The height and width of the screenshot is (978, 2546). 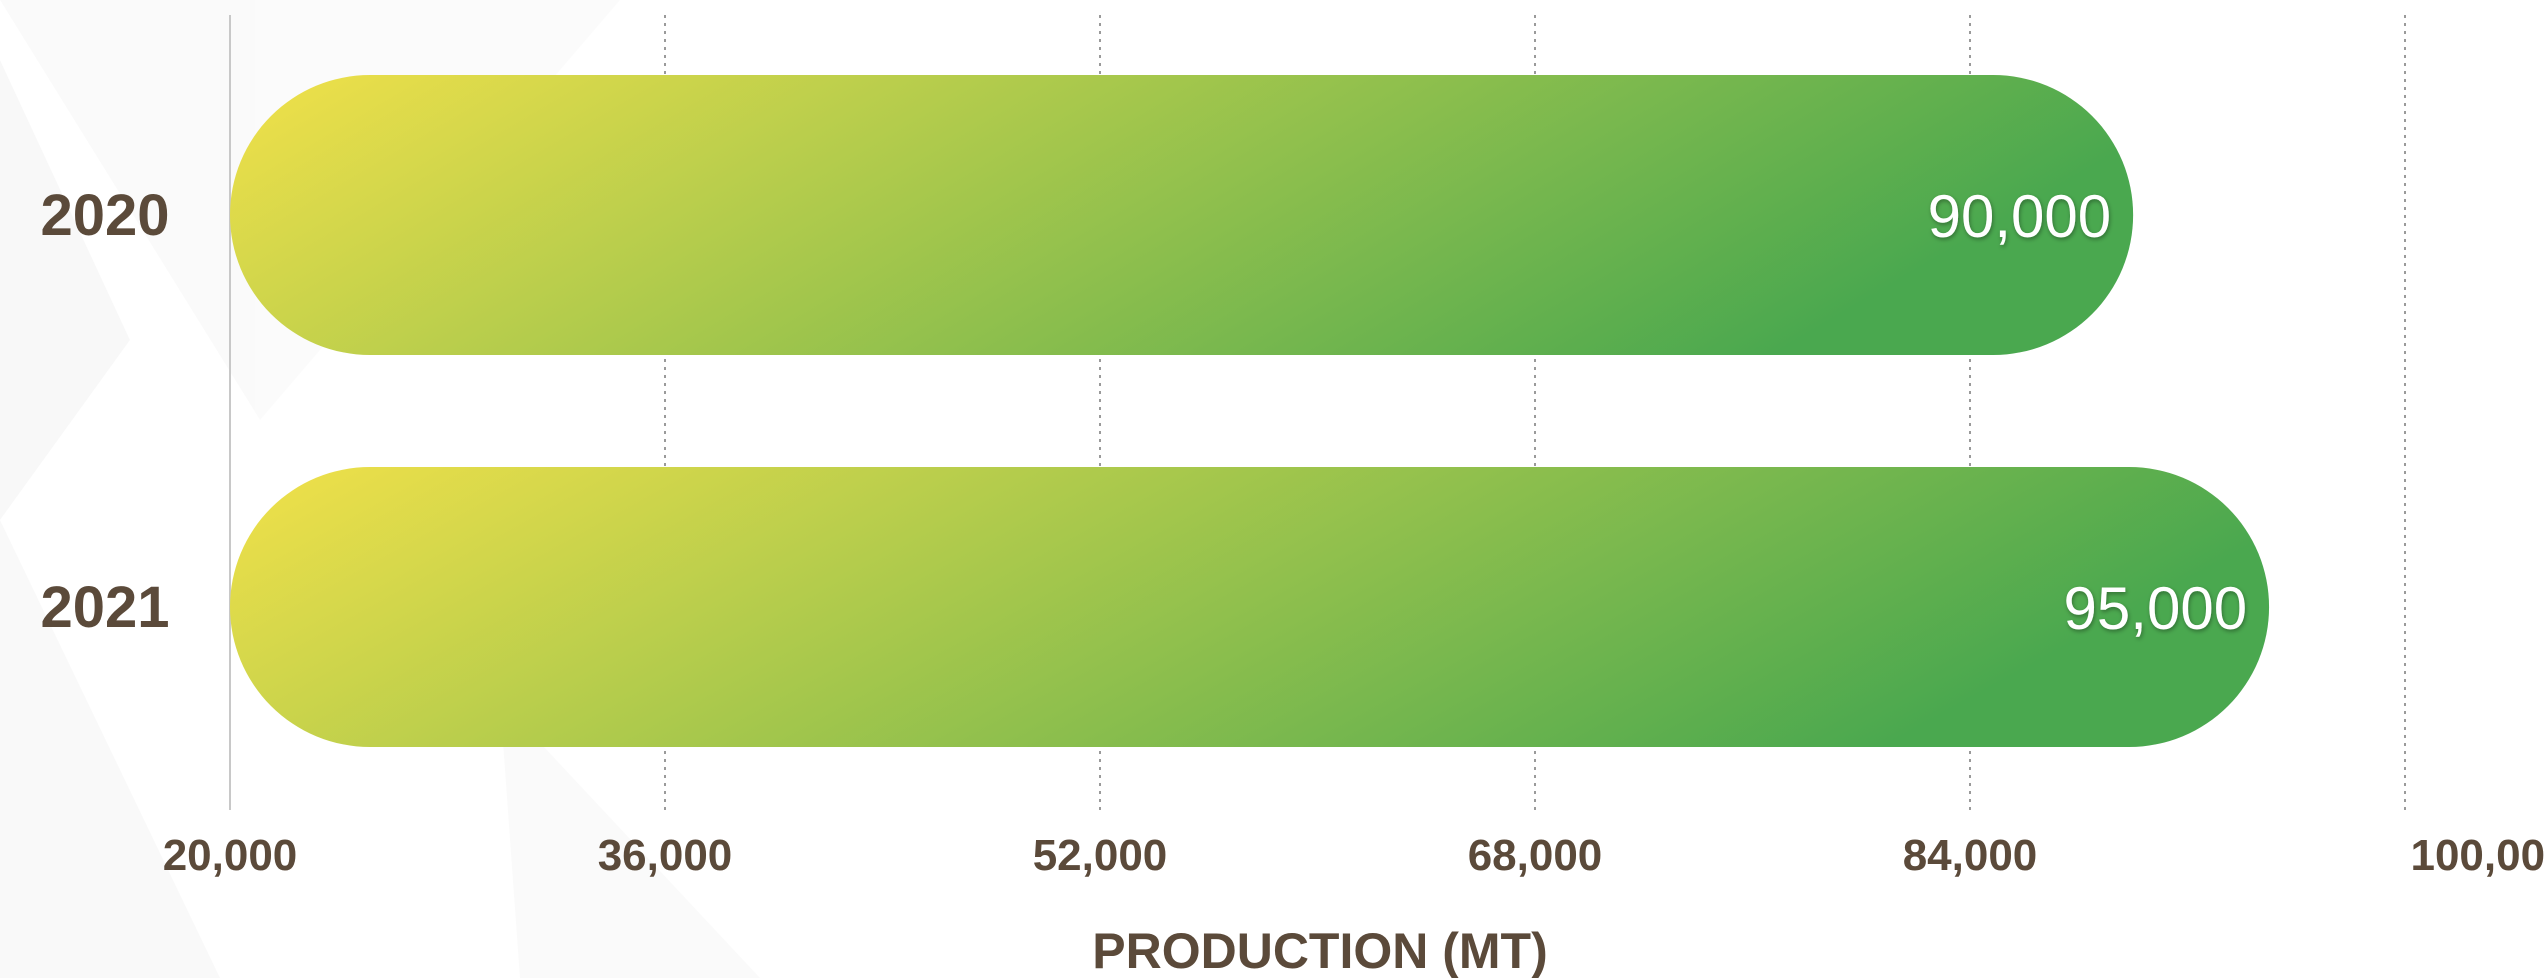 What do you see at coordinates (1970, 855) in the screenshot?
I see `x-tick-label: 84,000` at bounding box center [1970, 855].